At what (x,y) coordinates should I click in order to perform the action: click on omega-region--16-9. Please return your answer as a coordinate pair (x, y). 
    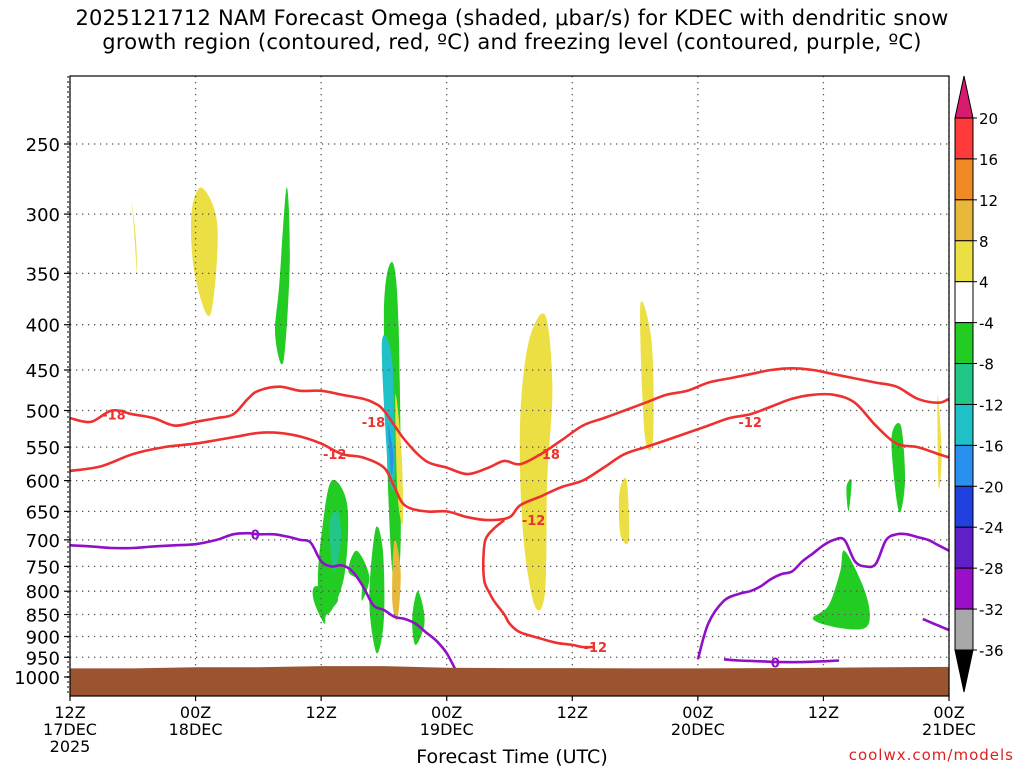
    Looking at the image, I should click on (391, 450).